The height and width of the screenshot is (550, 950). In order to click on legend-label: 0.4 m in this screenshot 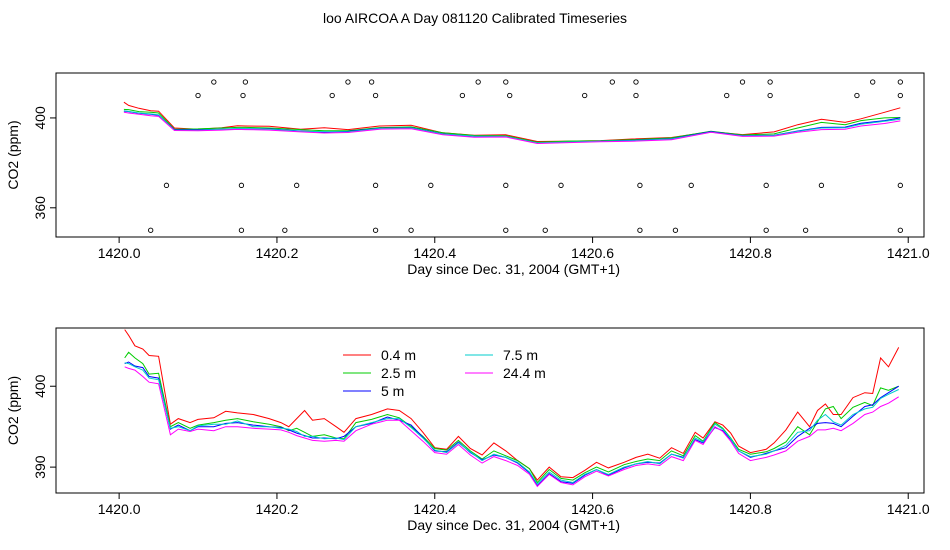, I will do `click(398, 355)`.